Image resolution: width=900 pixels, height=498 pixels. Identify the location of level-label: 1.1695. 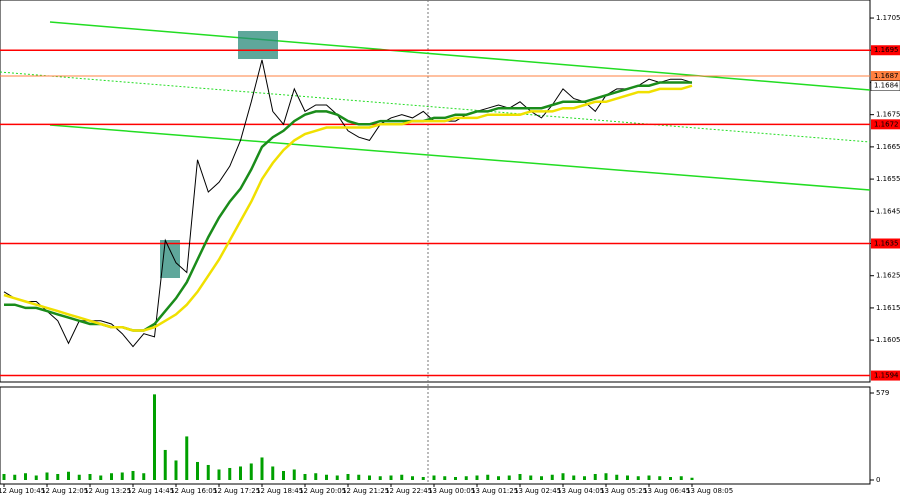
(886, 50).